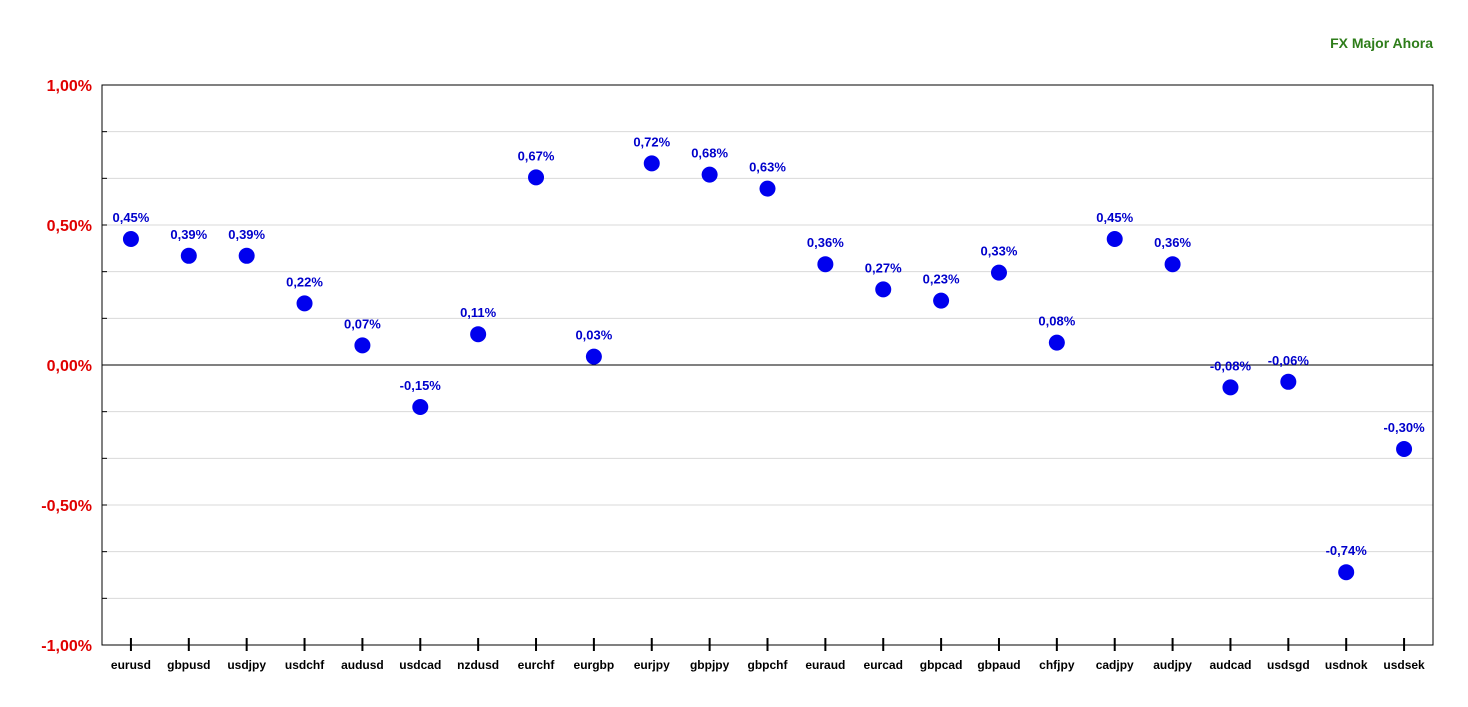 The width and height of the screenshot is (1468, 707). I want to click on data-label-usdjpy: 0,39%, so click(246, 234).